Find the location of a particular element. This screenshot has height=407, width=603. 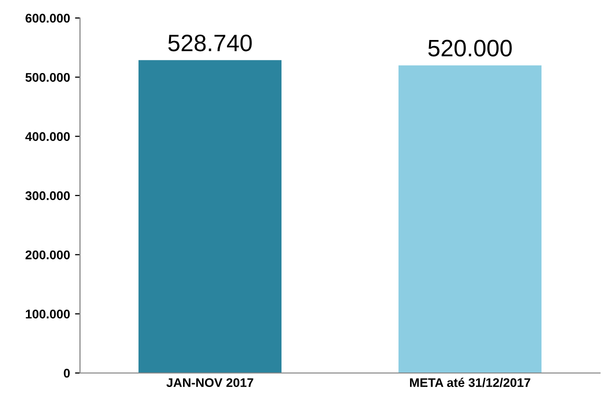

x-tick-label: JAN-NOV 2017 is located at coordinates (210, 383).